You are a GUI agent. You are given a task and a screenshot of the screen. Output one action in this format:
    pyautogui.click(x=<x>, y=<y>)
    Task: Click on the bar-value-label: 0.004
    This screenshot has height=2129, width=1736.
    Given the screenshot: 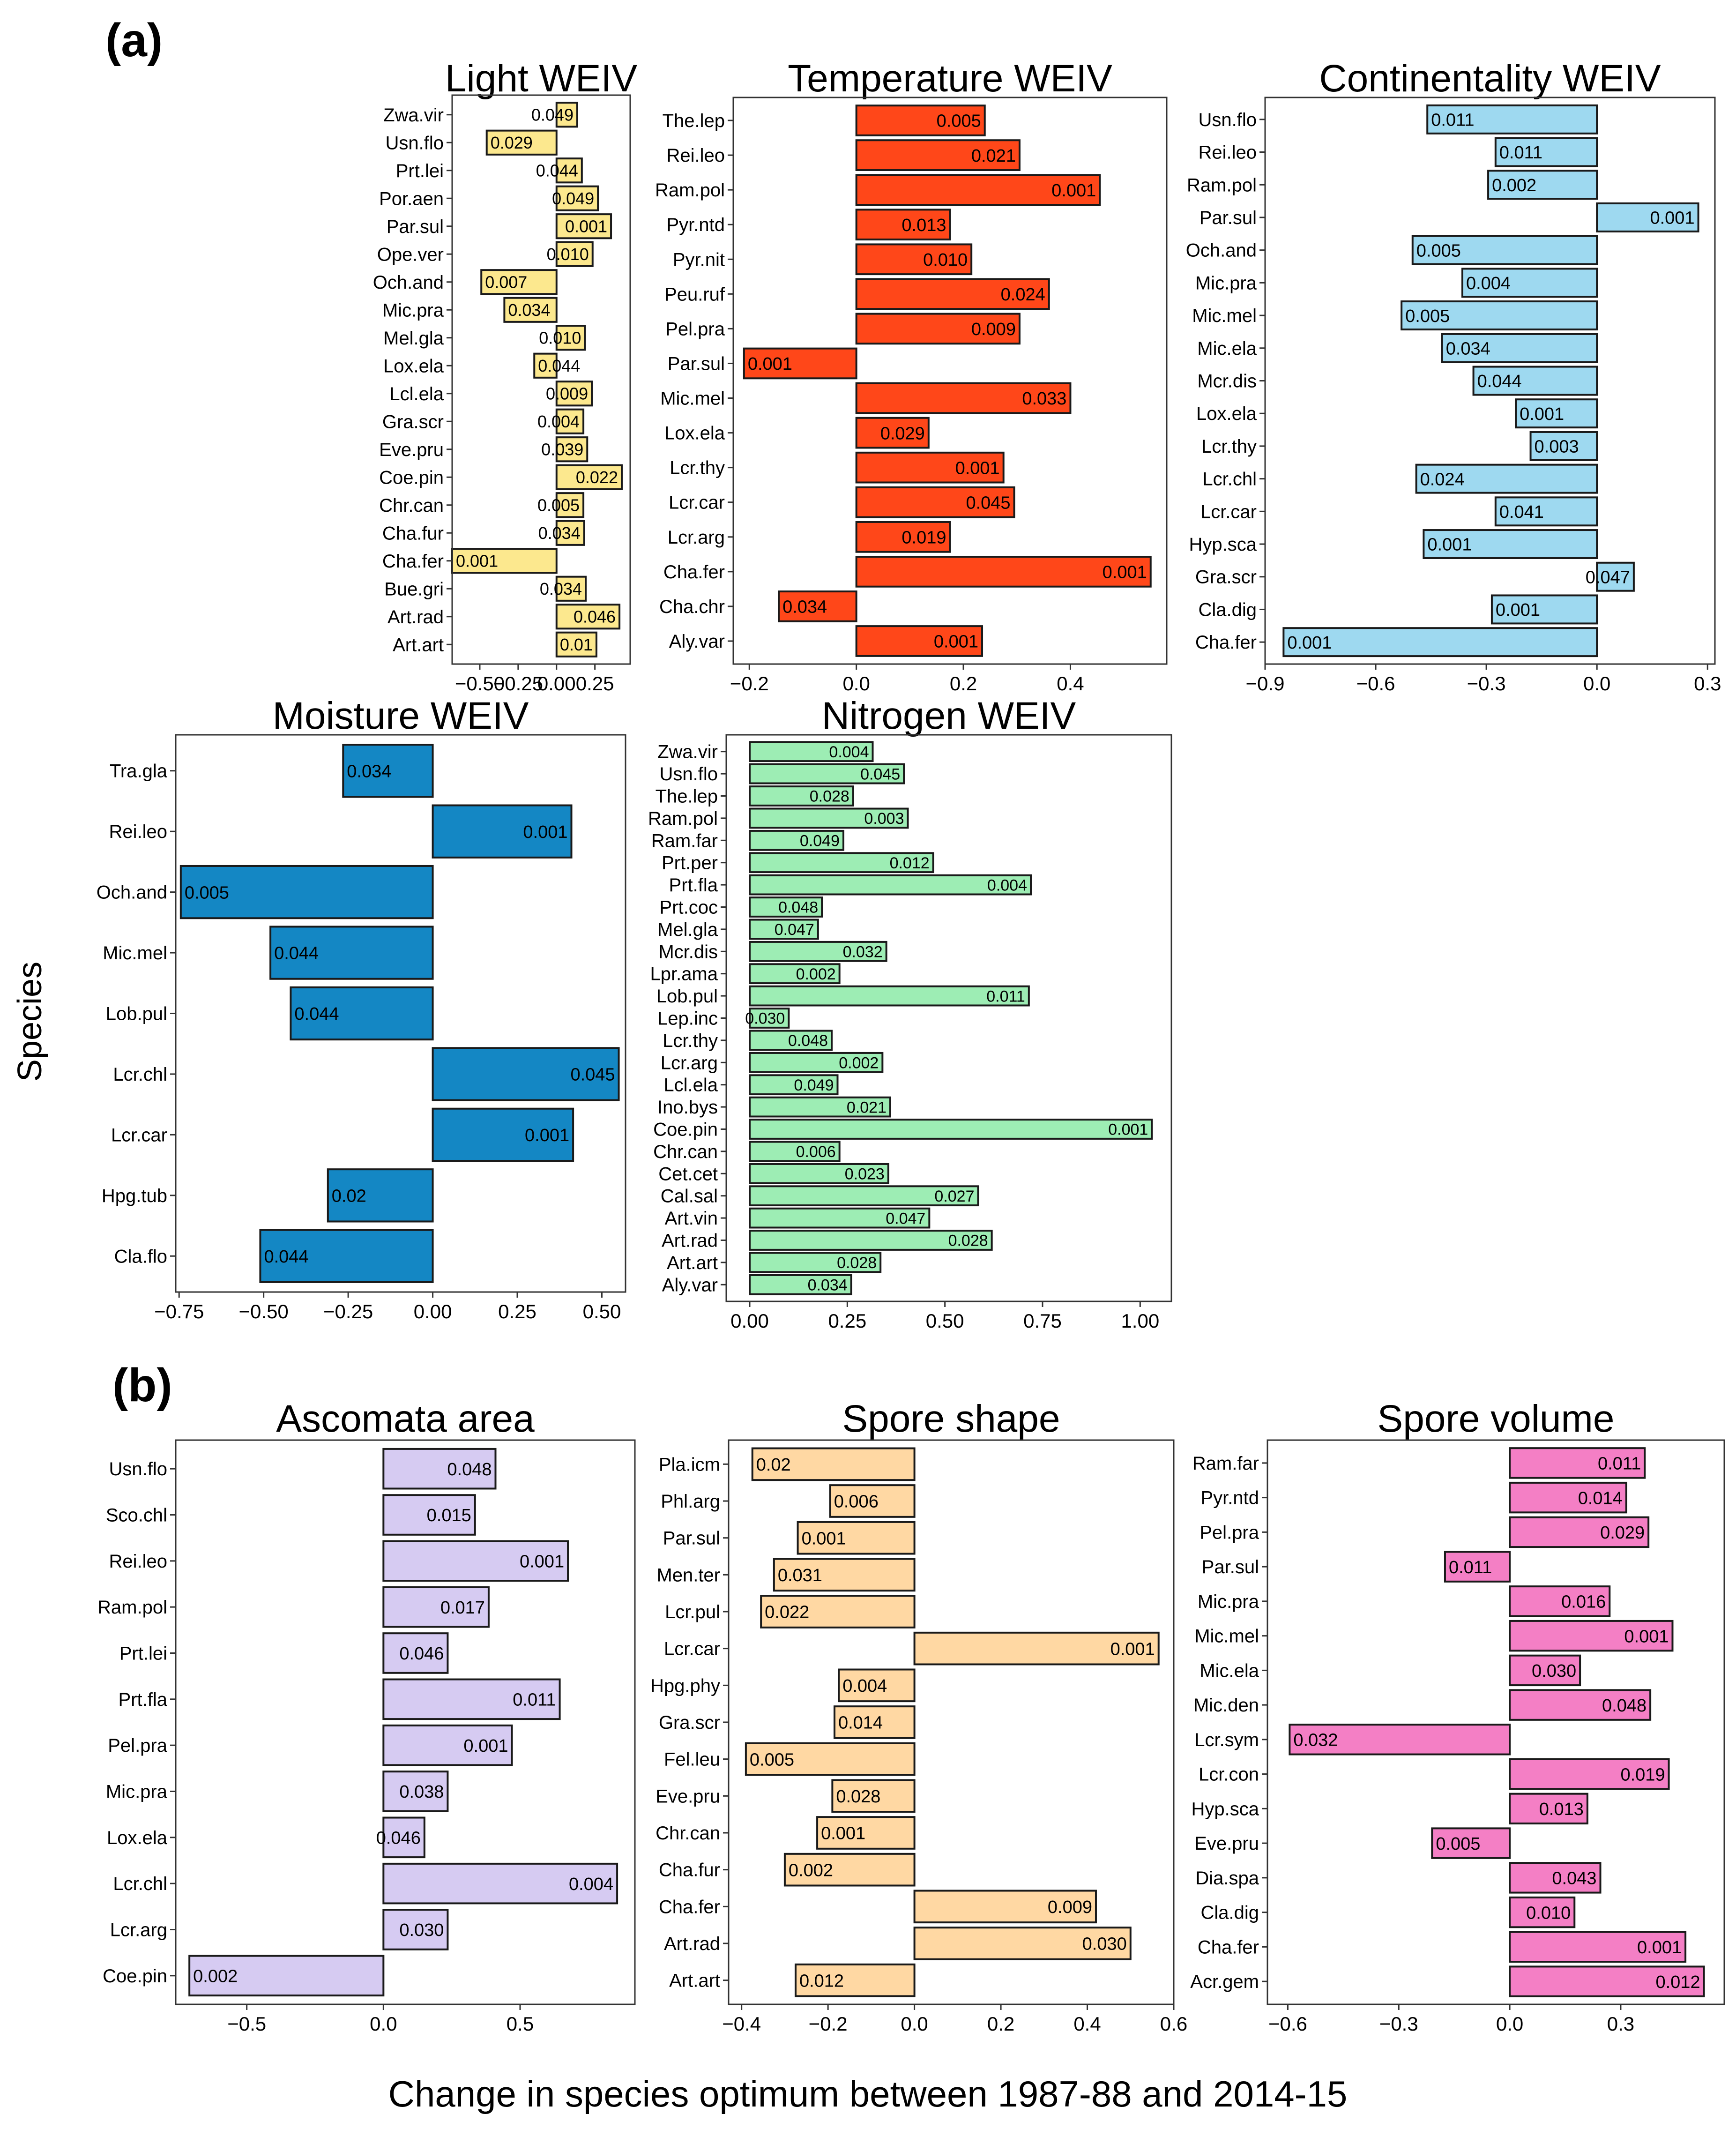 What is the action you would take?
    pyautogui.click(x=591, y=1884)
    